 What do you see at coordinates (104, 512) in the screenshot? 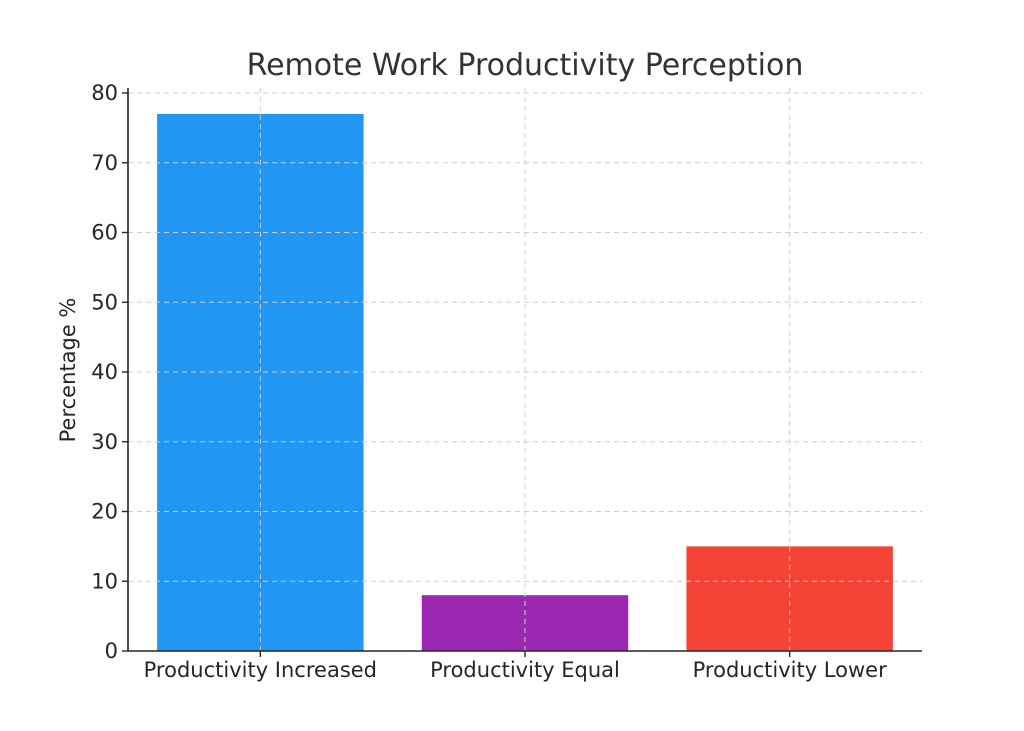
I see `y-tick-label: 20` at bounding box center [104, 512].